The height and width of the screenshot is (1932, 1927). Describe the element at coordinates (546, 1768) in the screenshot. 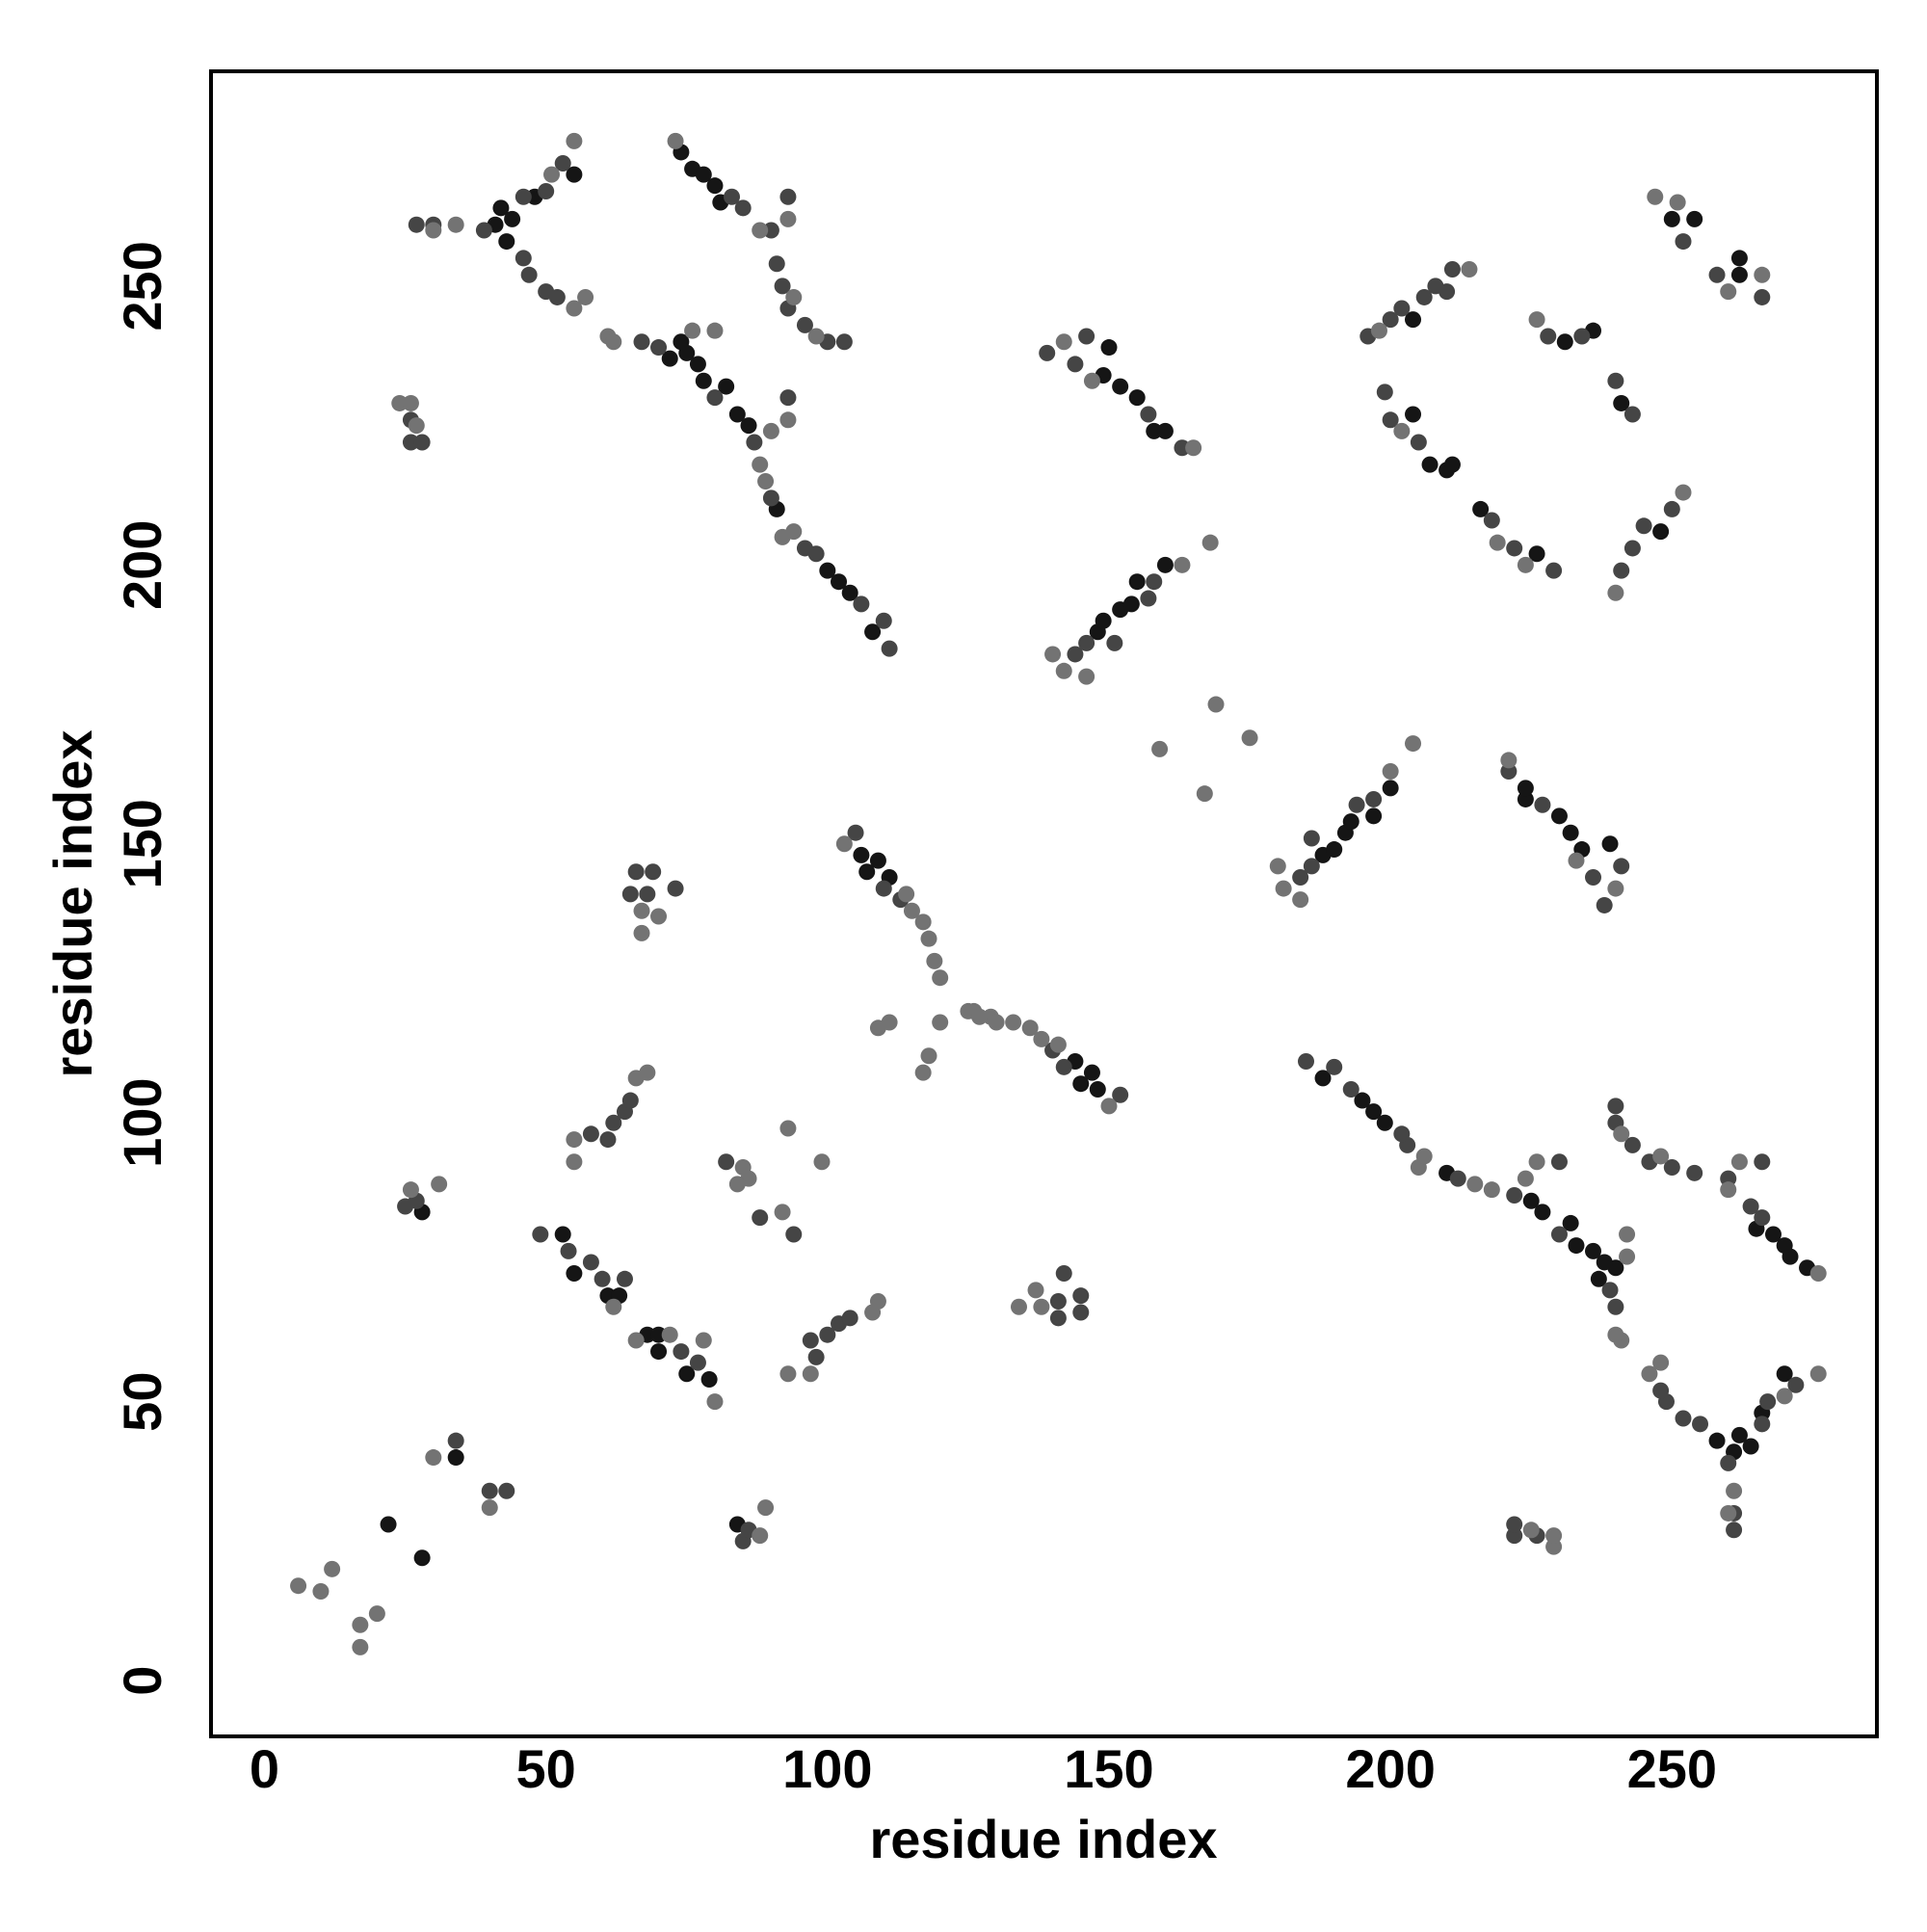

I see `x-tick-label: 50` at that location.